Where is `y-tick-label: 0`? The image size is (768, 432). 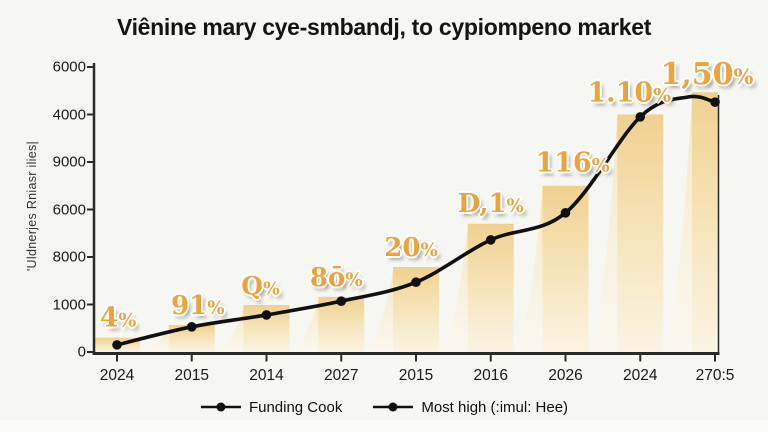 y-tick-label: 0 is located at coordinates (81, 352).